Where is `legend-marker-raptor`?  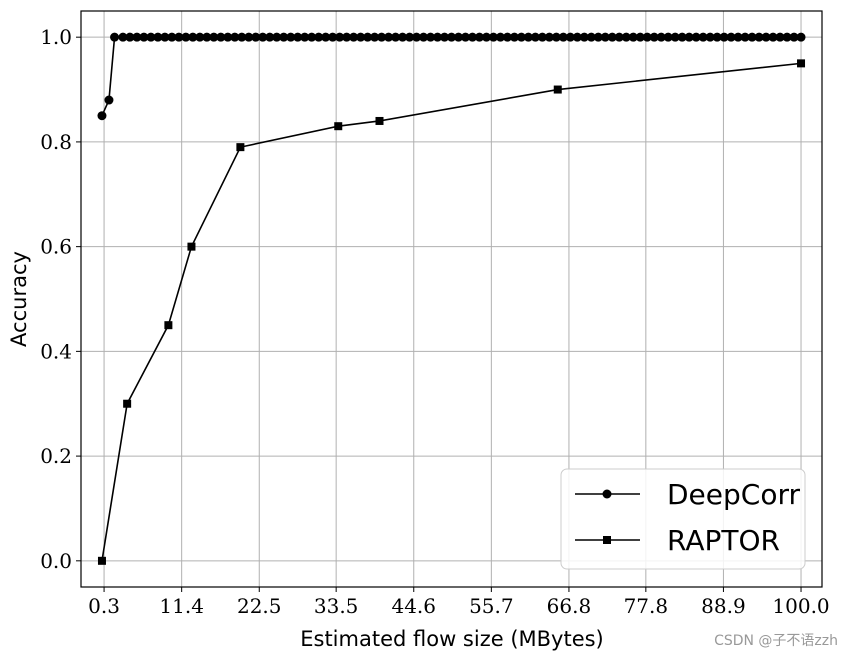
legend-marker-raptor is located at coordinates (607, 540).